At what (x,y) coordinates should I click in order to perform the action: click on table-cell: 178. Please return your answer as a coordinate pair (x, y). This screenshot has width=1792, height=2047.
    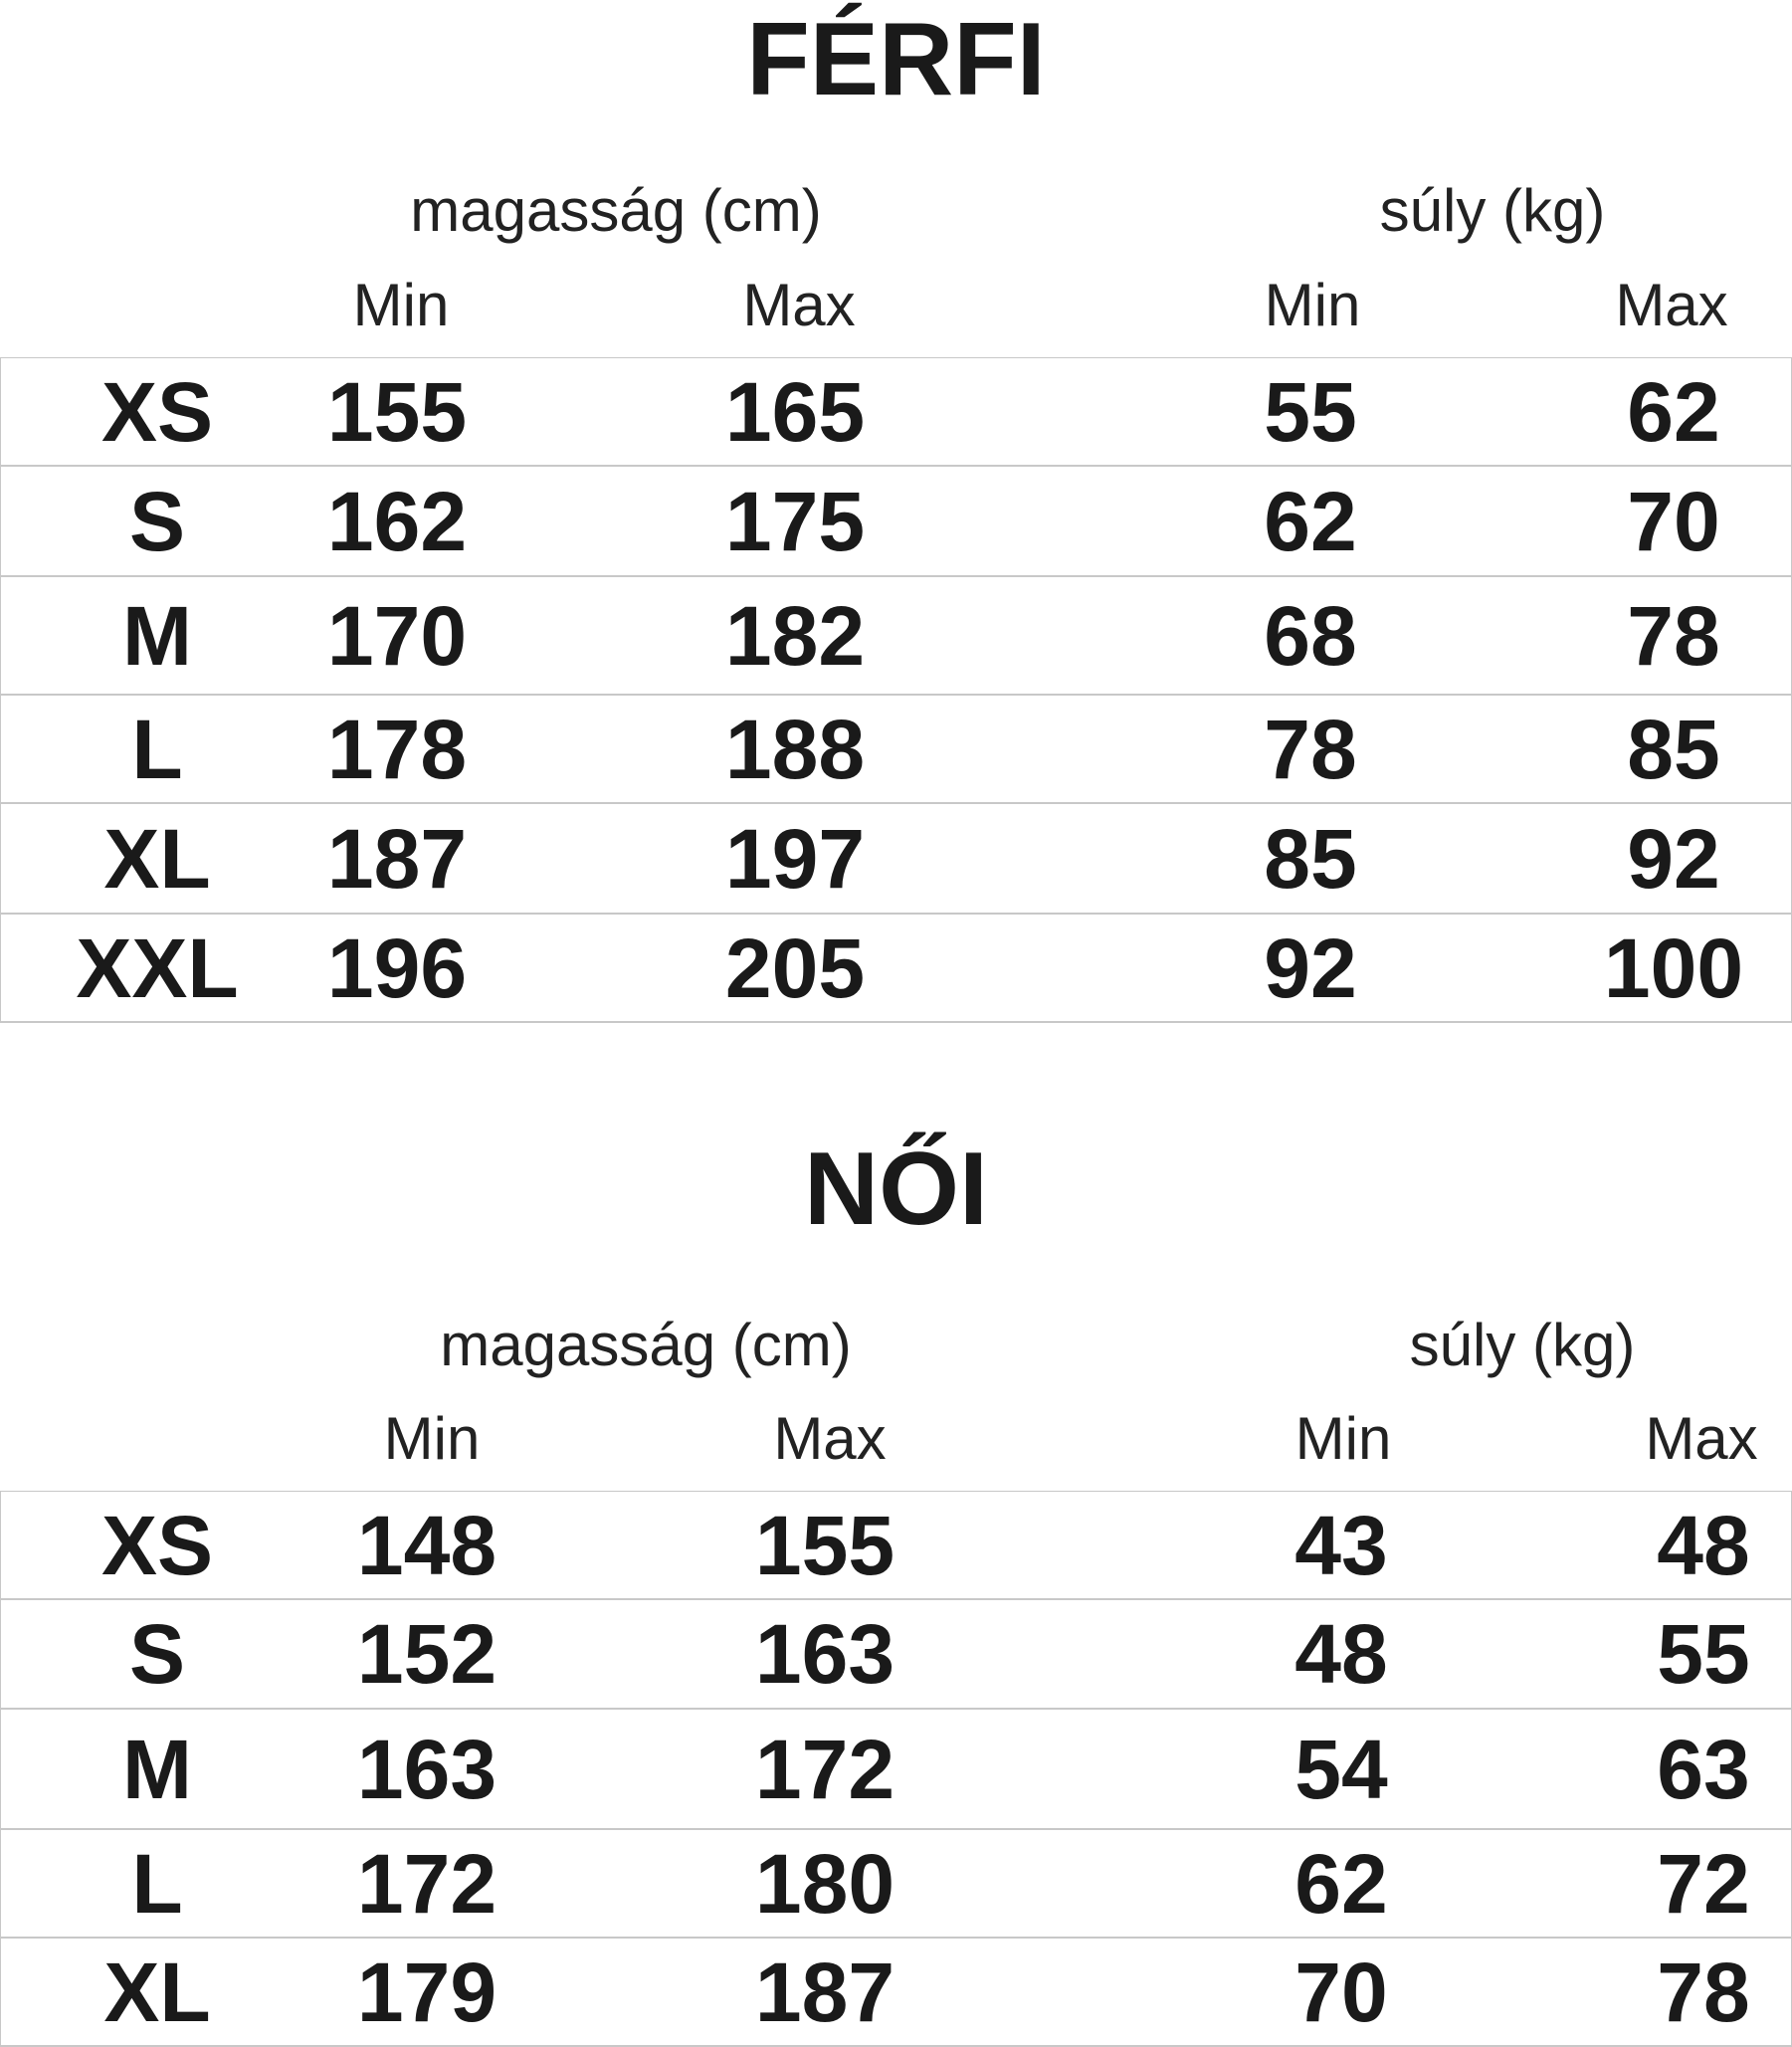
    Looking at the image, I should click on (397, 749).